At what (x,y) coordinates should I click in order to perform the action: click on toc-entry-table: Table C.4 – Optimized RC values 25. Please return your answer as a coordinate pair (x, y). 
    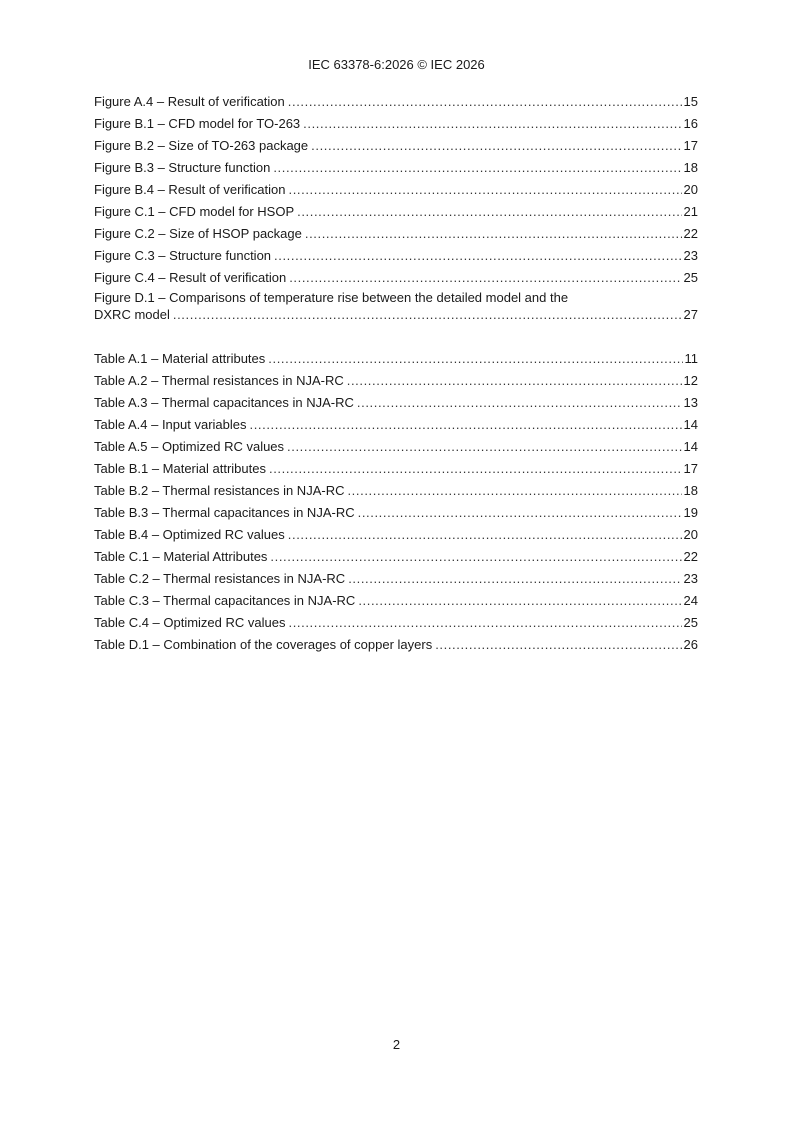
    Looking at the image, I should click on (396, 623).